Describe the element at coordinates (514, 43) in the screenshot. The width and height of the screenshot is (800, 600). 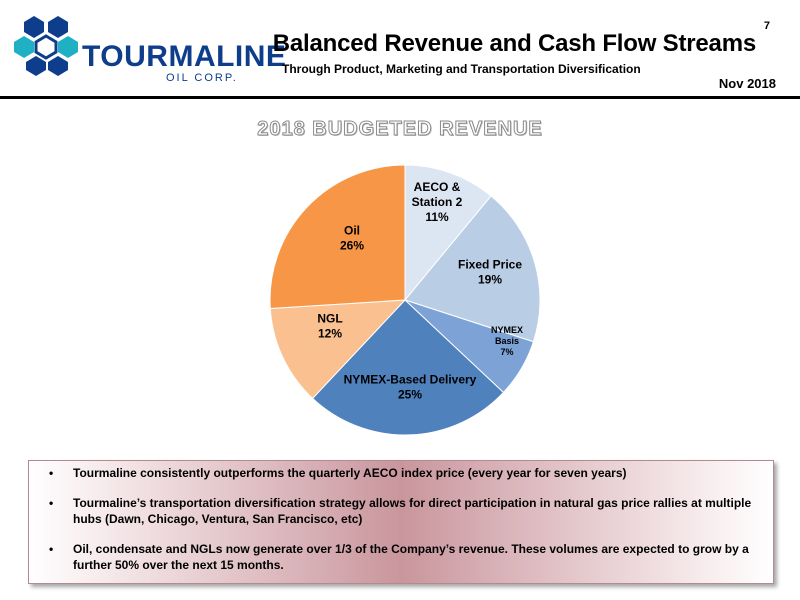
I see `slide-title: Balanced Revenue and Cash Flow Streams` at that location.